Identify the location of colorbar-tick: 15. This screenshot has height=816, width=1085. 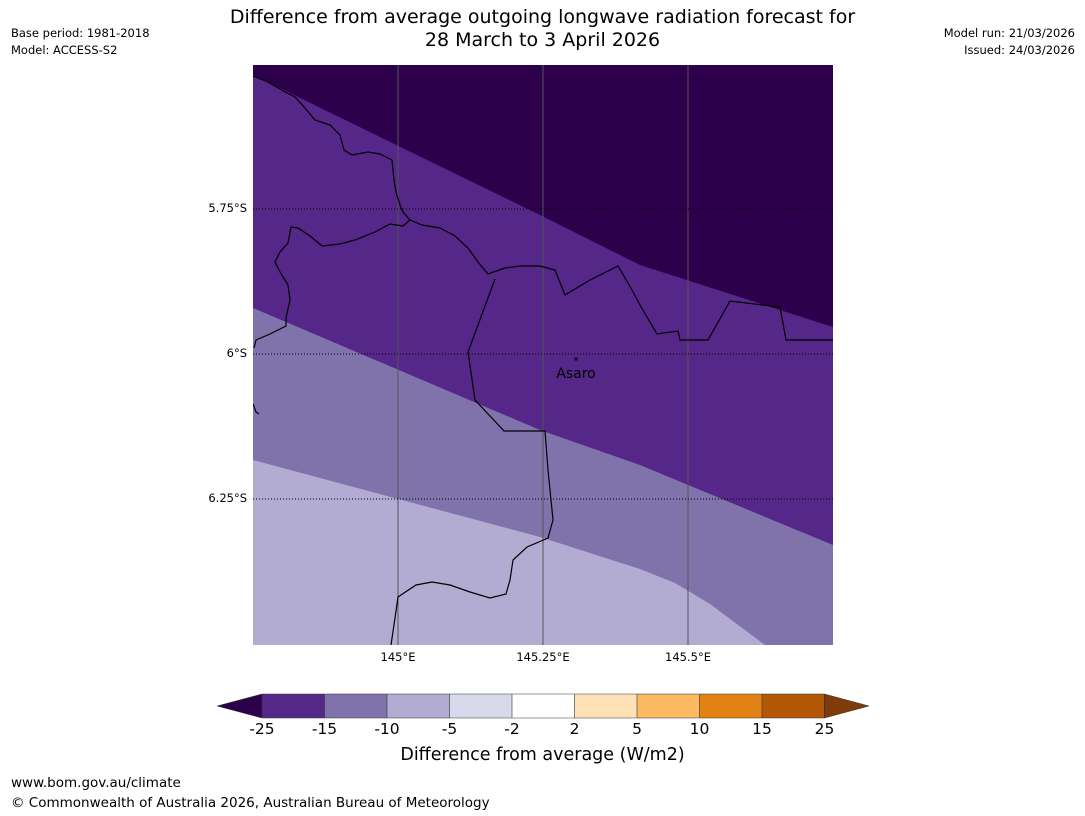
(762, 729).